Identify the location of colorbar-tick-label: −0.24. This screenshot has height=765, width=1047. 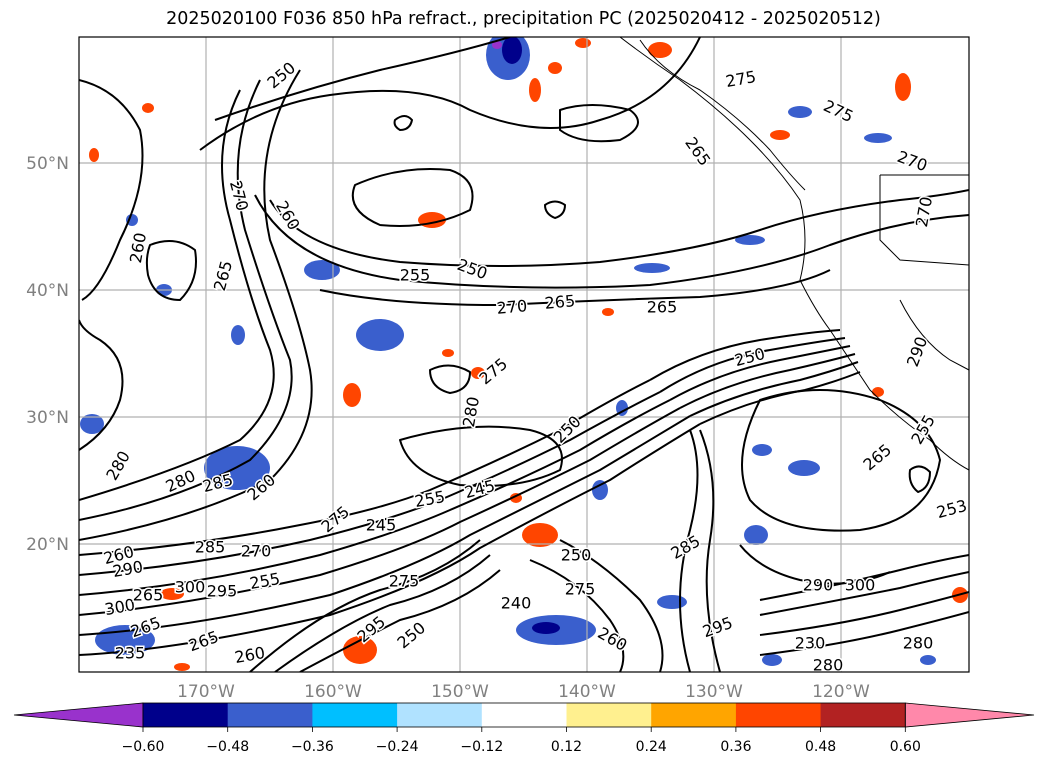
(397, 747).